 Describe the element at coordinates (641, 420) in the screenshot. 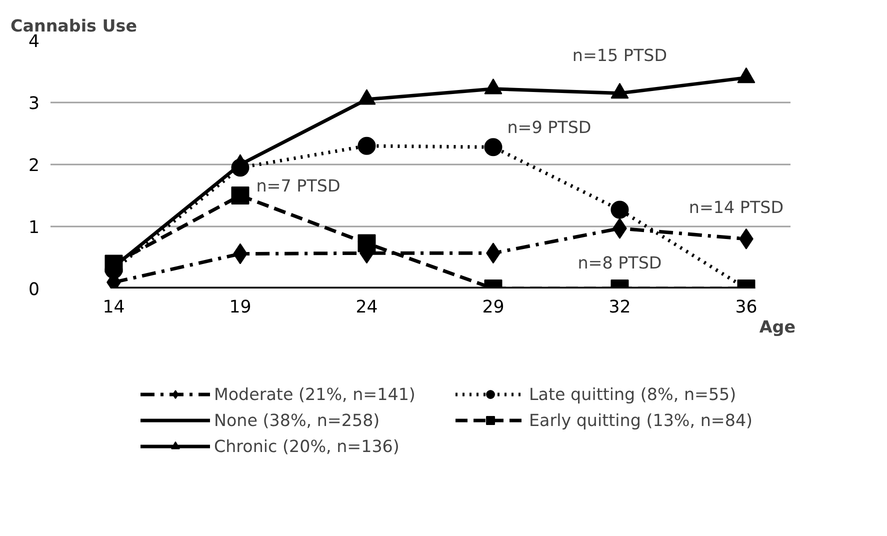

I see `legend-label: Early quitting (13%, n=84)` at that location.